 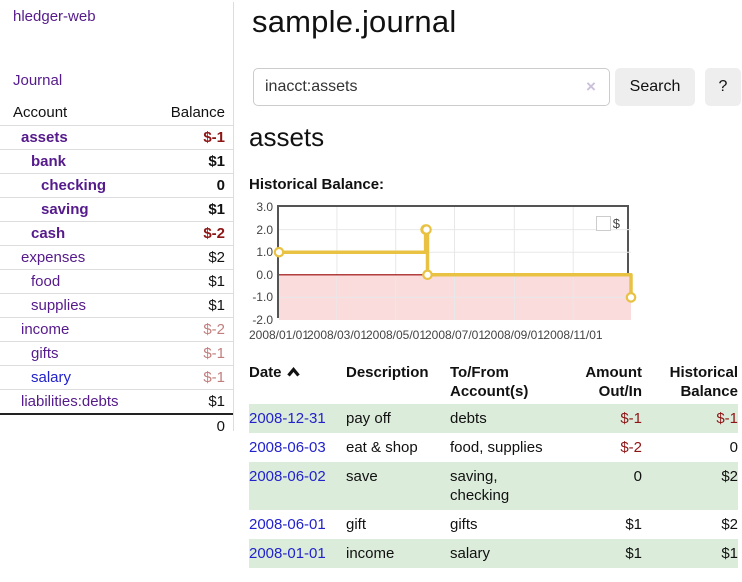 What do you see at coordinates (197, 112) in the screenshot?
I see `balance-column-header: Balance` at bounding box center [197, 112].